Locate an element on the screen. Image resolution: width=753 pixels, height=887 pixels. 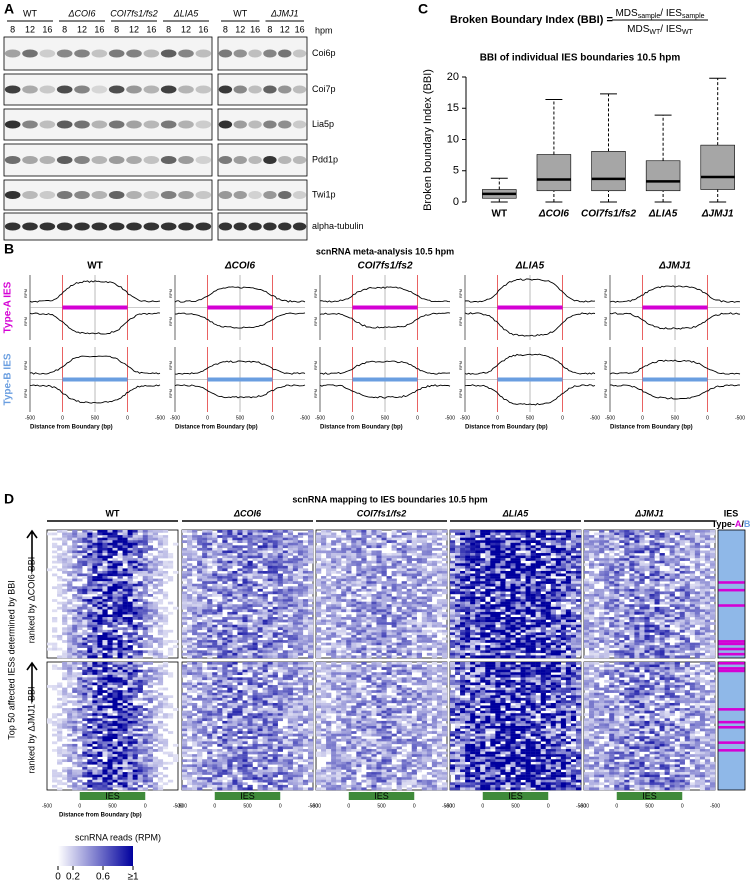
x-tick-label: -500 is located at coordinates (595, 418).